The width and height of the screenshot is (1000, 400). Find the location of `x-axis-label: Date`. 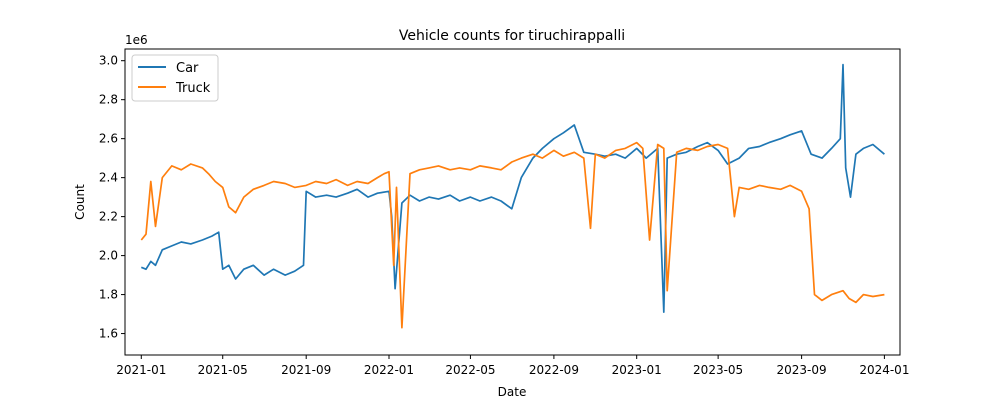

x-axis-label: Date is located at coordinates (512, 392).